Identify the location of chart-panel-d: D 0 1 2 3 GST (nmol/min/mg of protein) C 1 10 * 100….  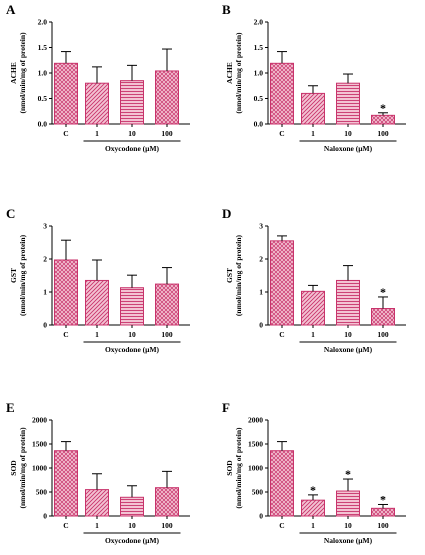
(314, 280).